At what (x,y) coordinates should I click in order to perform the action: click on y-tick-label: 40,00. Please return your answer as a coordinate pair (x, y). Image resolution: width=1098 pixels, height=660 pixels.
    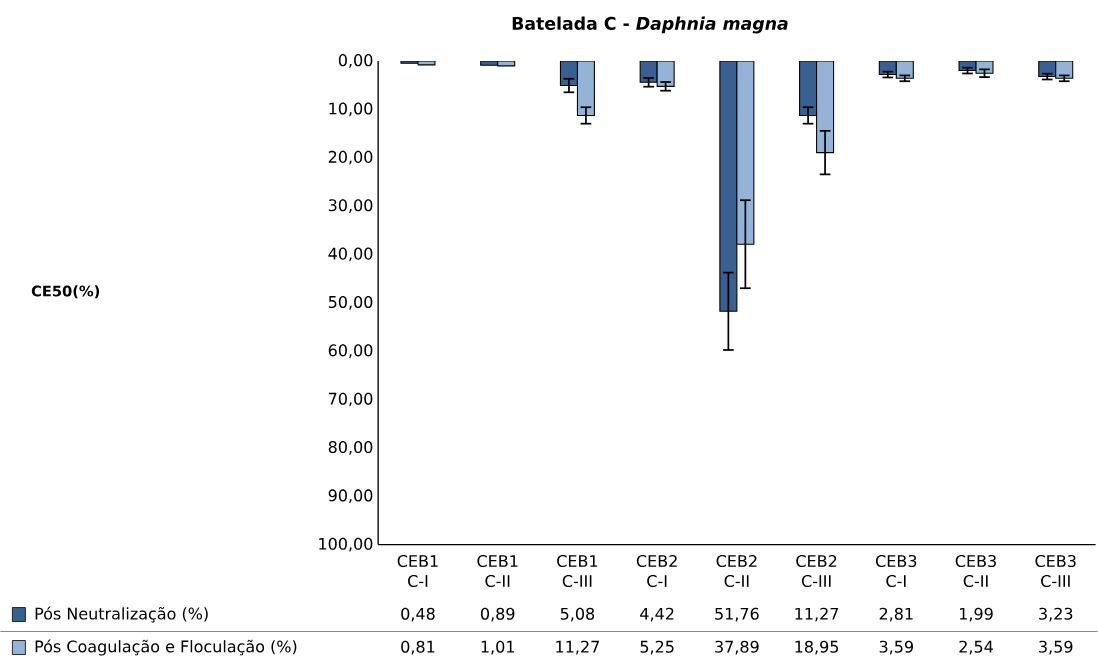
    Looking at the image, I should click on (350, 254).